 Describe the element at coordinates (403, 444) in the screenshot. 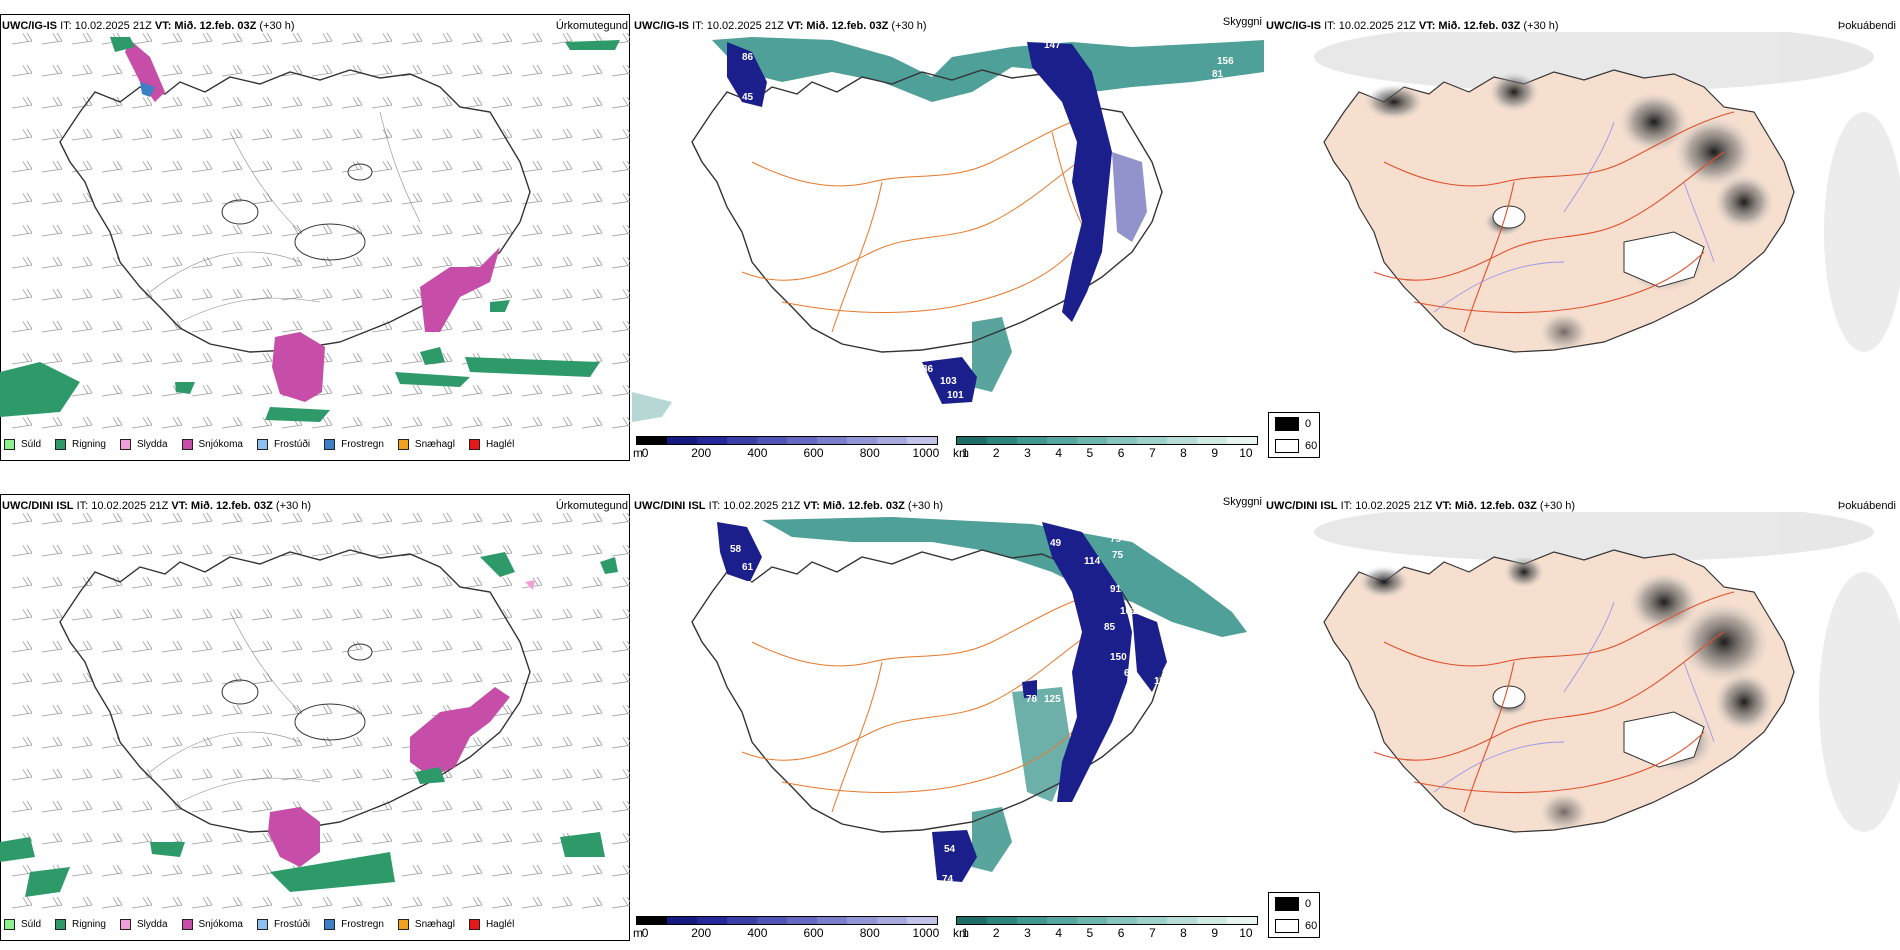

I see `snow-grains-swatch` at that location.